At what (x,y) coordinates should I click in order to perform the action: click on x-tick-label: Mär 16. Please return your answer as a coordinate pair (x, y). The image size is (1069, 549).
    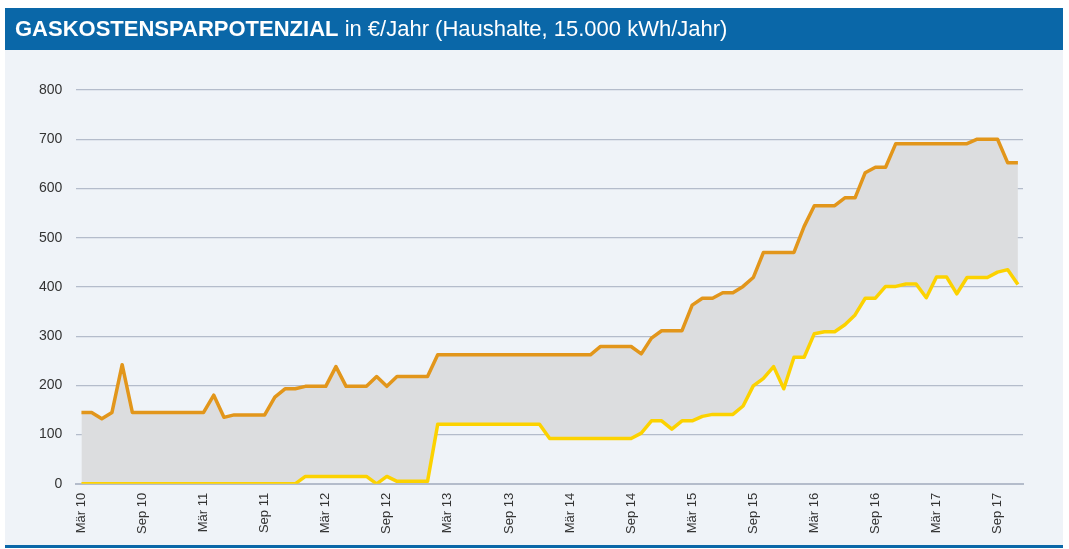
    Looking at the image, I should click on (813, 513).